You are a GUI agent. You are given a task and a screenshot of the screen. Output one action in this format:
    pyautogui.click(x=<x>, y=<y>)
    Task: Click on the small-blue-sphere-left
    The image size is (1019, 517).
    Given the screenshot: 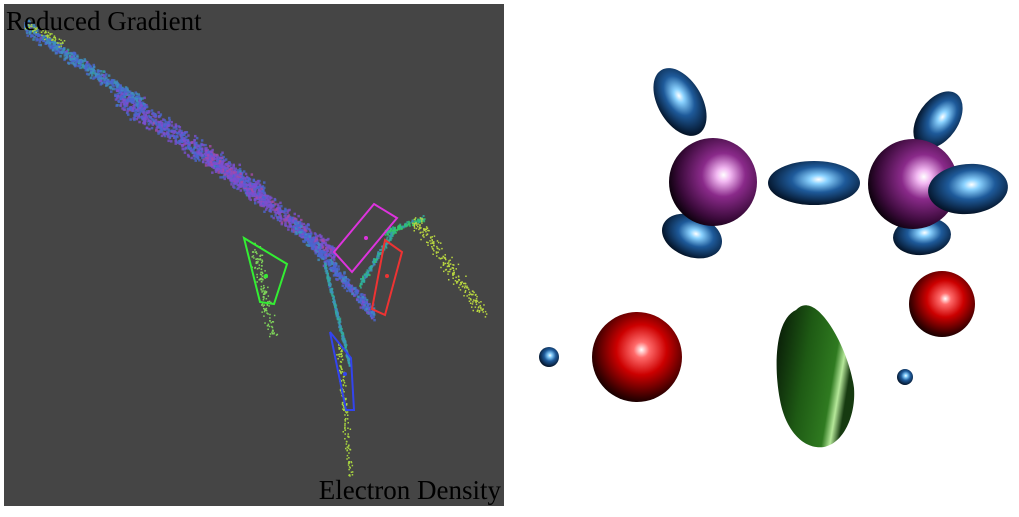 What is the action you would take?
    pyautogui.click(x=549, y=357)
    